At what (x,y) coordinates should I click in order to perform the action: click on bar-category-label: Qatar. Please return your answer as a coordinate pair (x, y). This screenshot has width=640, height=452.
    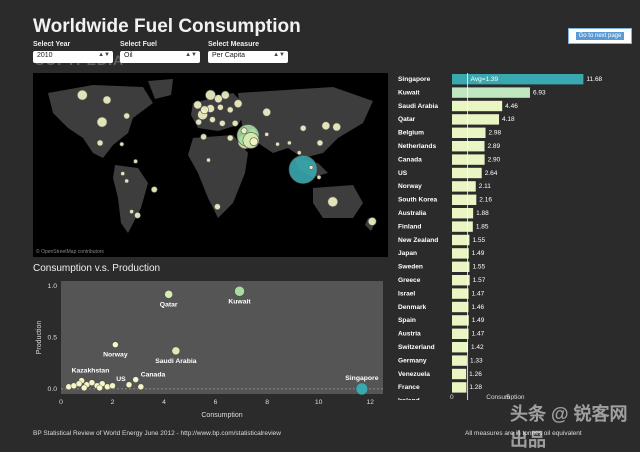
    Looking at the image, I should click on (407, 119).